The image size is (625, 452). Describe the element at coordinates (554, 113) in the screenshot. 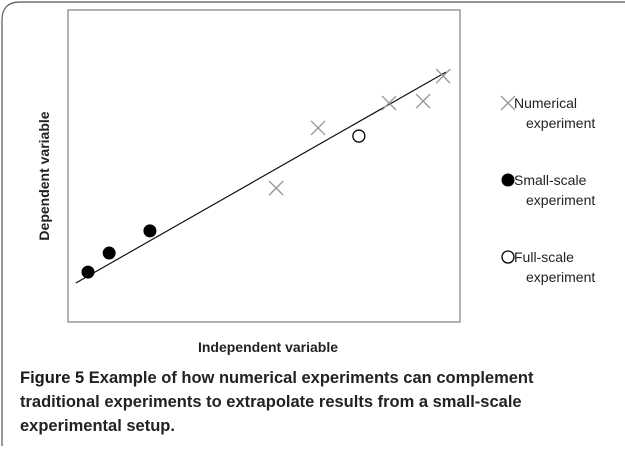

I see `legend-label: Numerical experiment` at that location.